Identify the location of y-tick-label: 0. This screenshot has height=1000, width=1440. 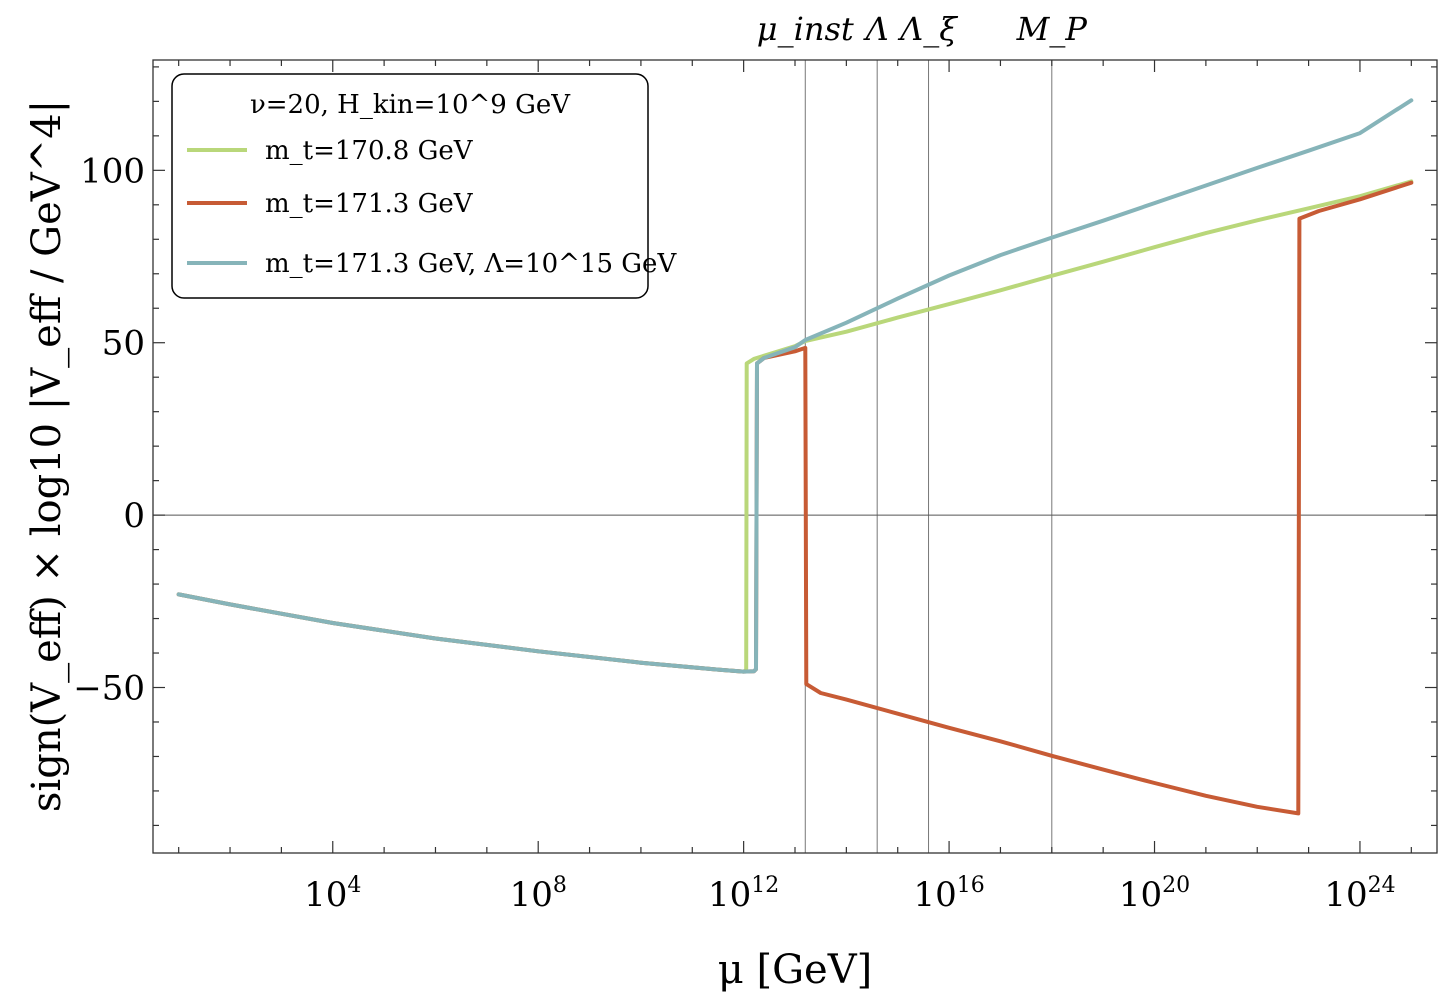
(134, 516).